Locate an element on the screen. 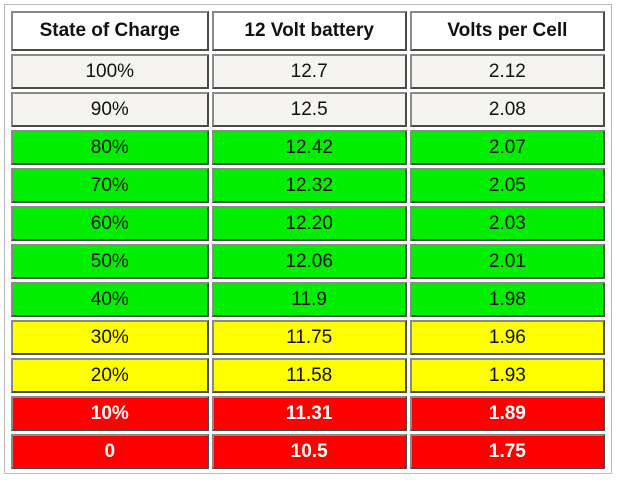 The width and height of the screenshot is (618, 480). table-row: 40% 11.9 1.98 is located at coordinates (308, 299).